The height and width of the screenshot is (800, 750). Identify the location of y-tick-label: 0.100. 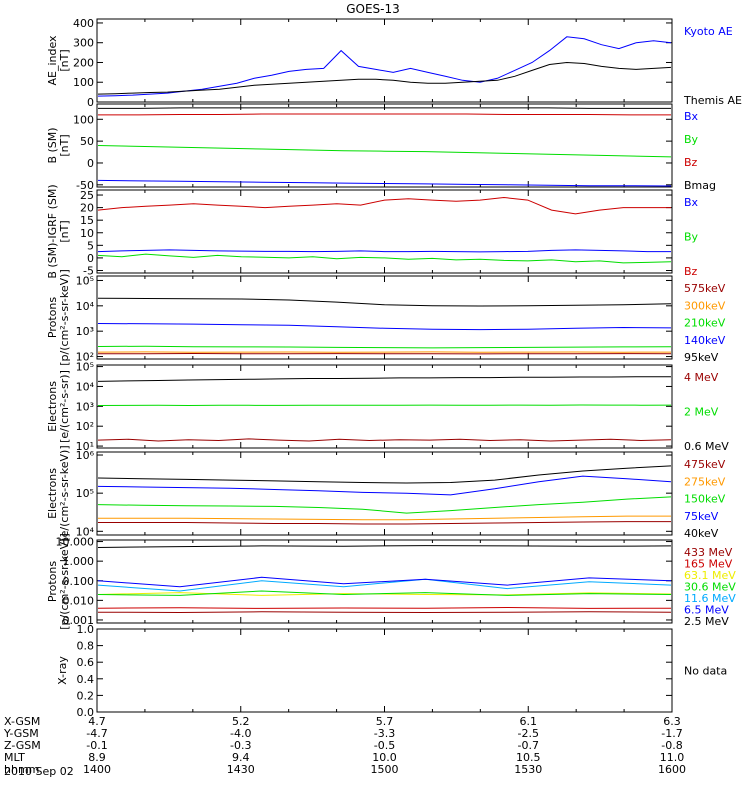
(79, 581).